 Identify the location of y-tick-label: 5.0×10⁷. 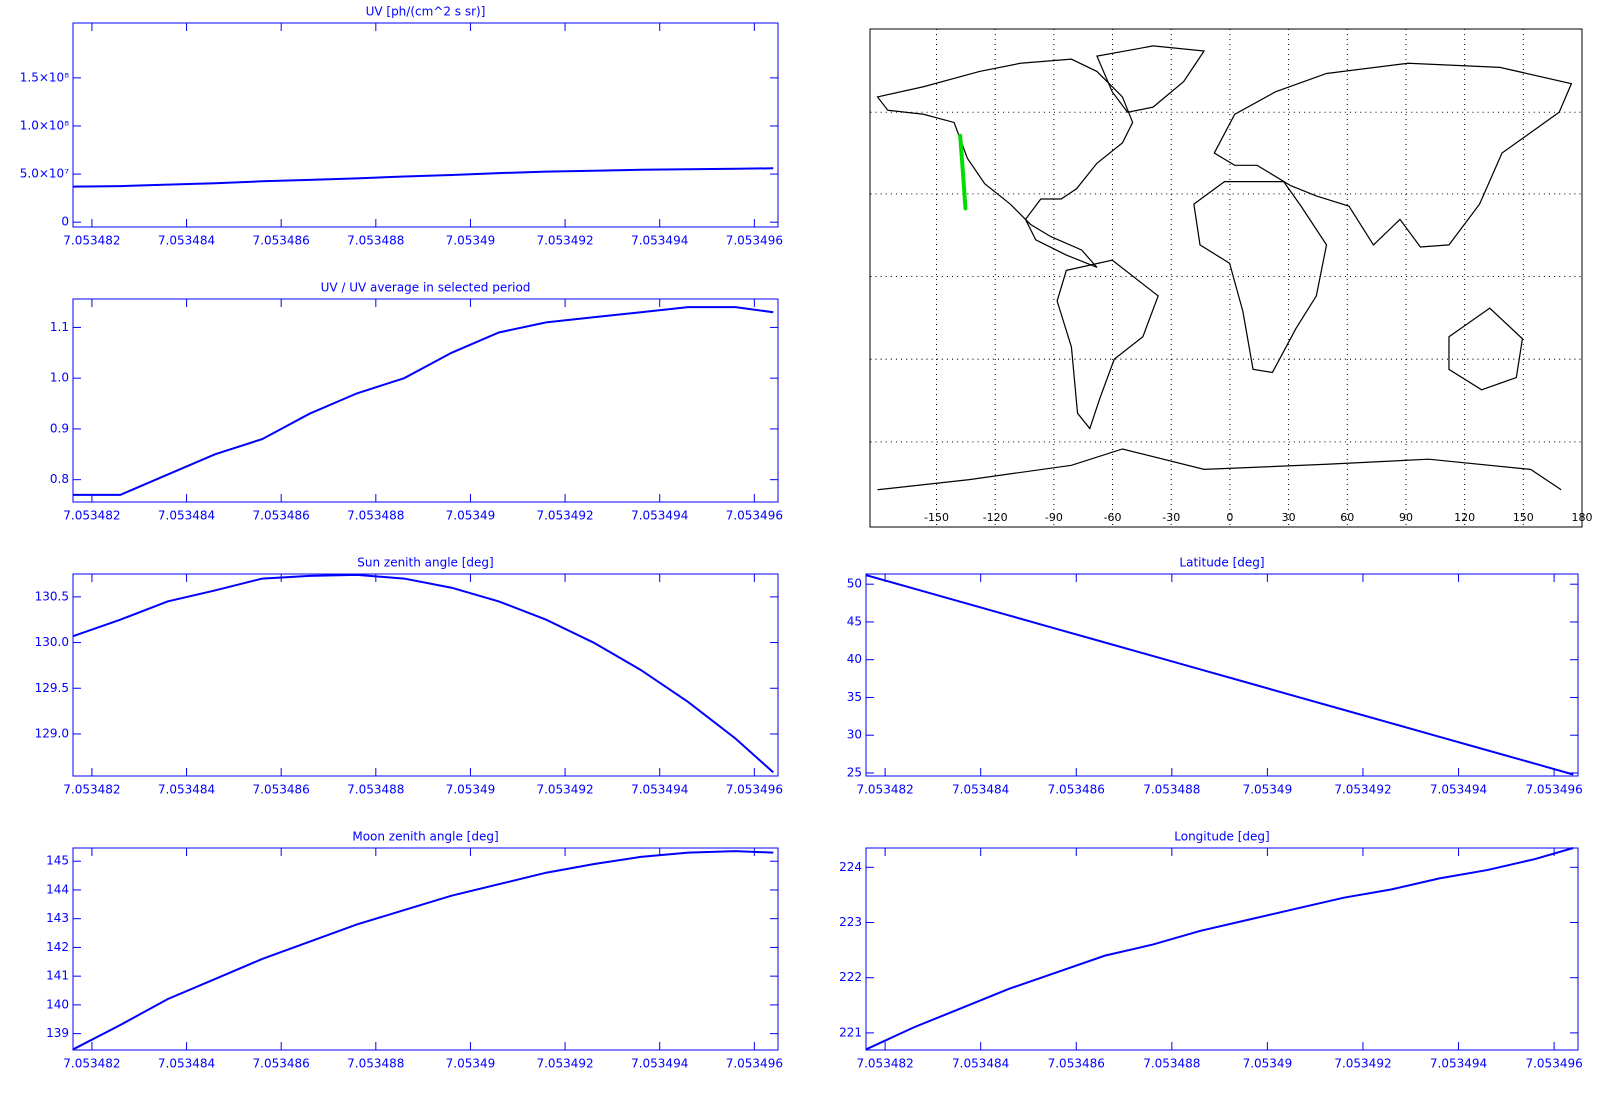
(44, 174).